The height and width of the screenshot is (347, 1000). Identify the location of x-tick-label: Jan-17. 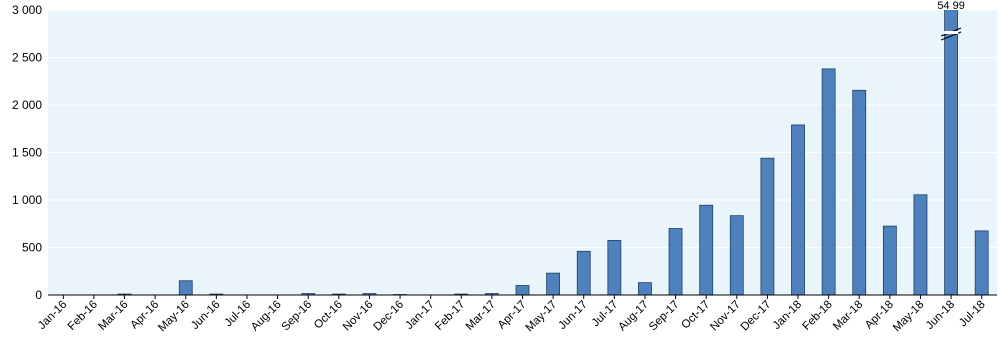
(419, 315).